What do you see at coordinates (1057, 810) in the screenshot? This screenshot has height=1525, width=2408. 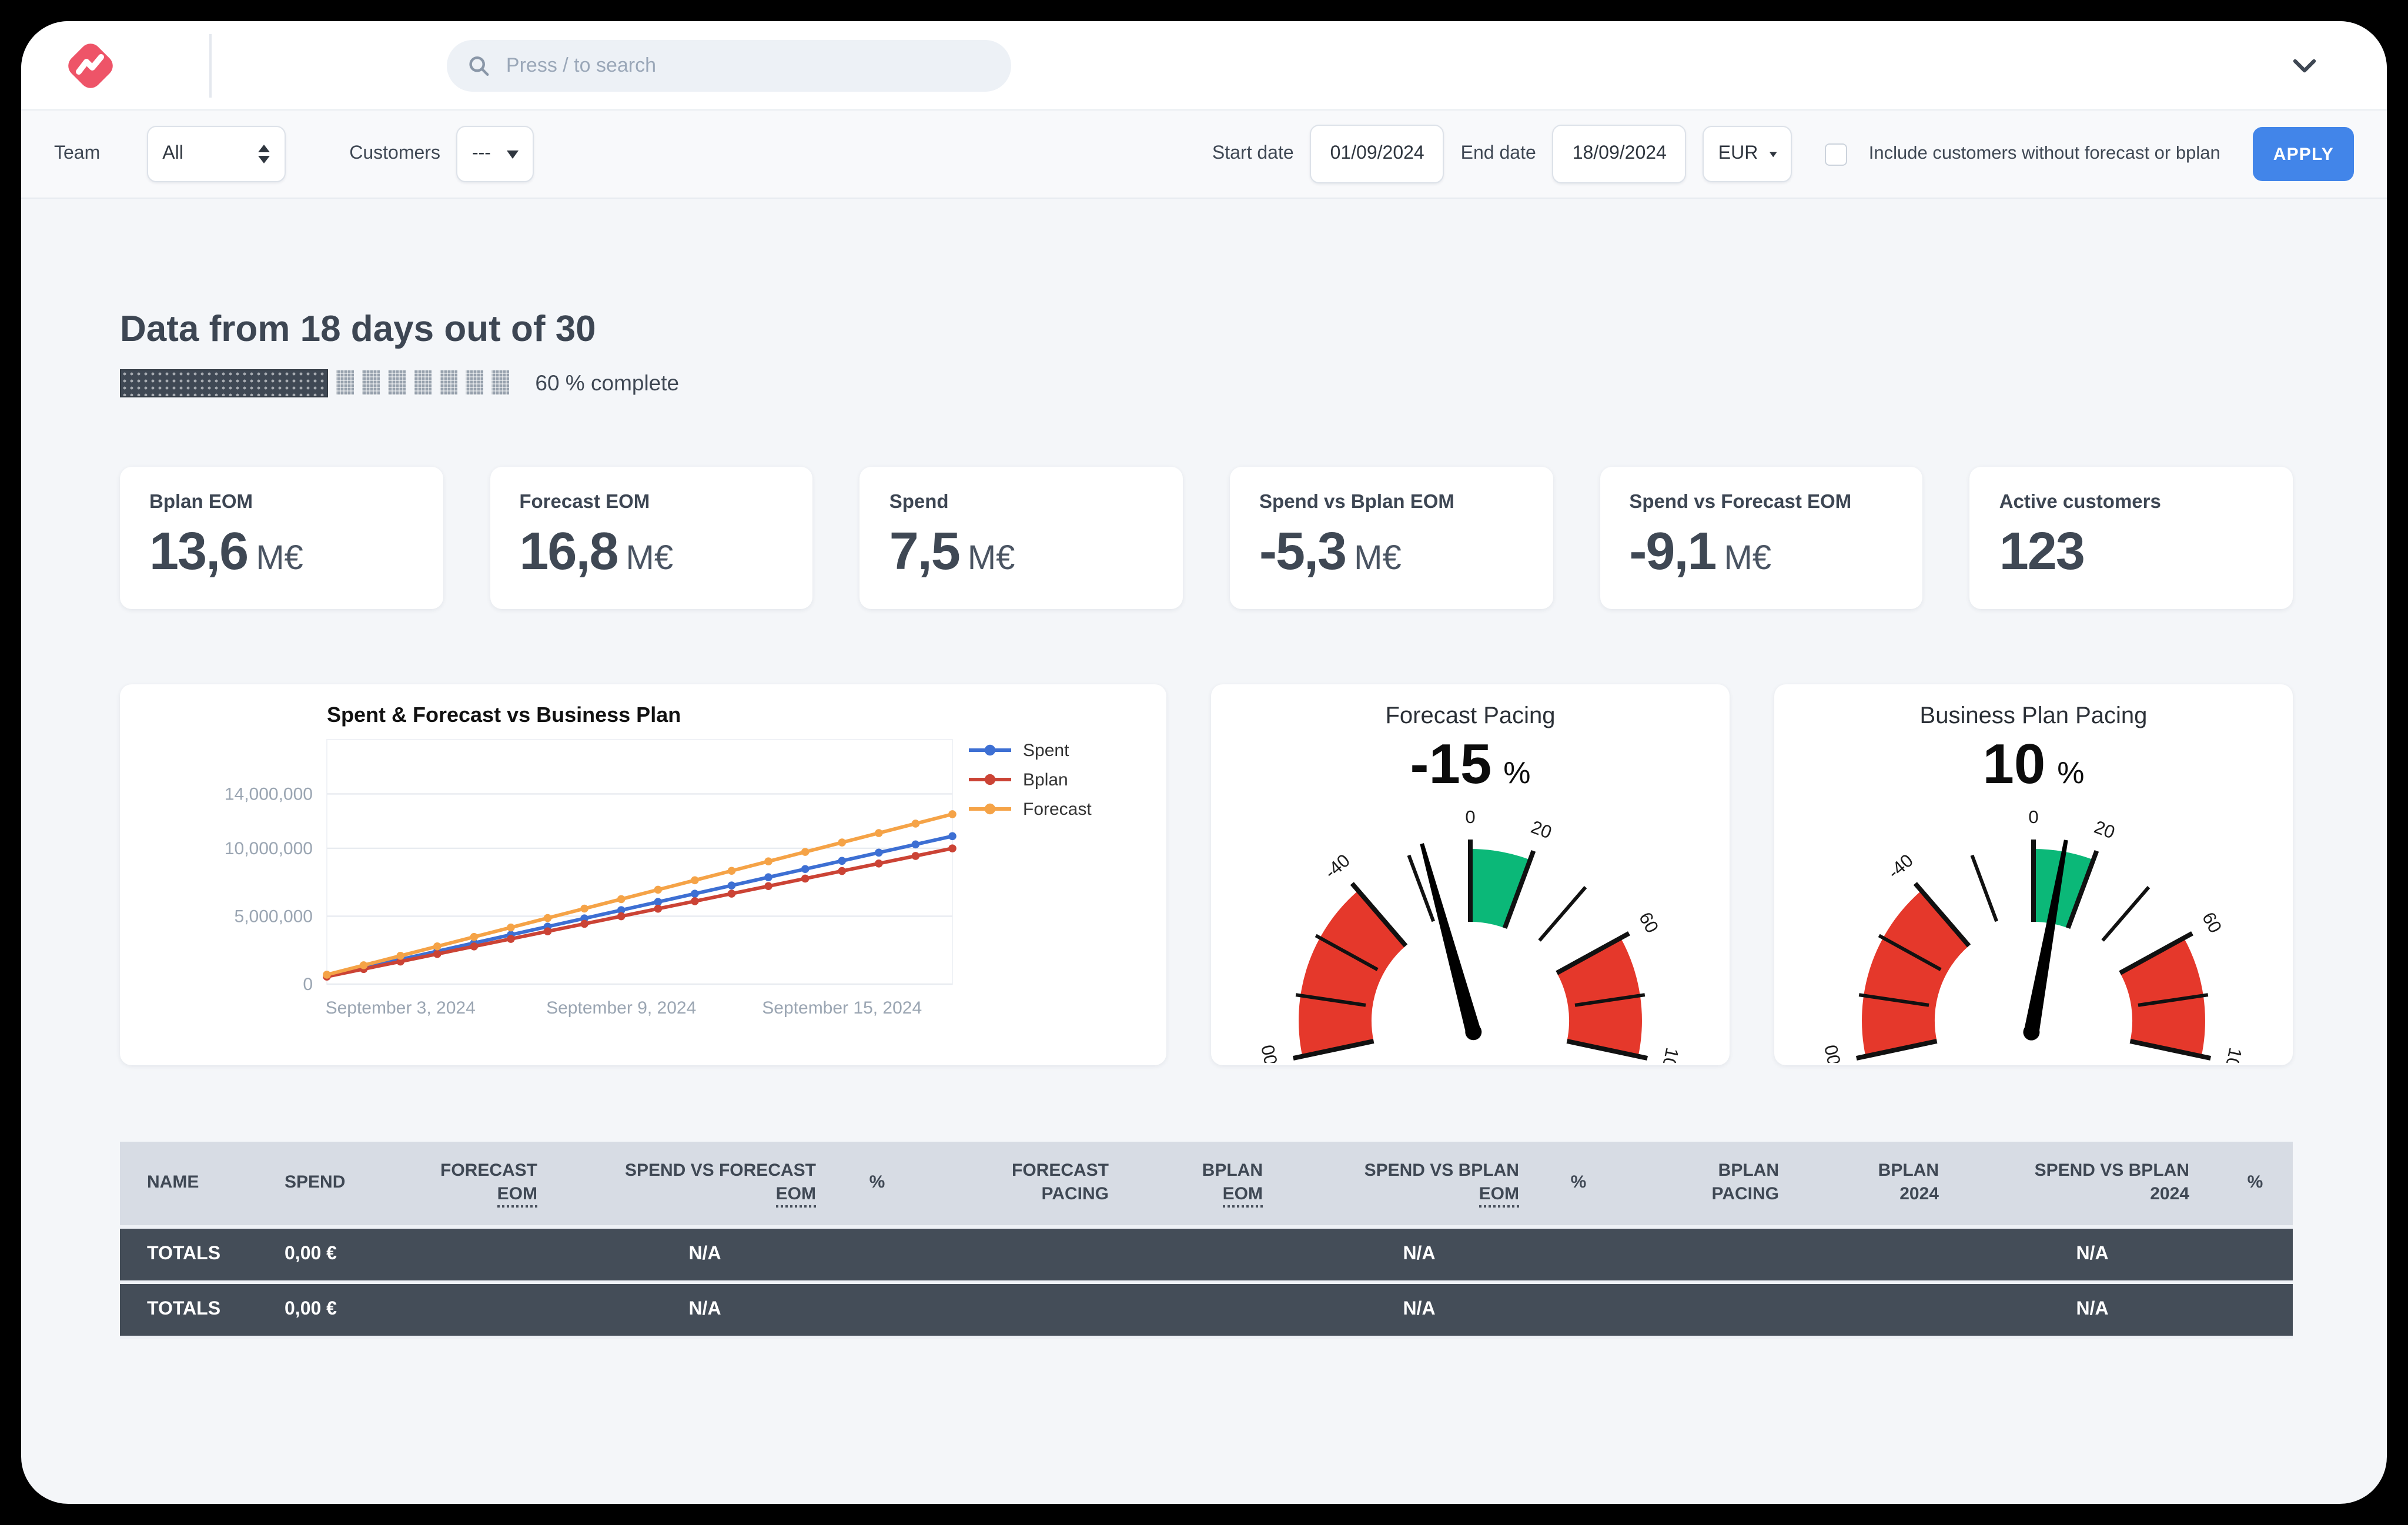 I see `svg-text: Forecast` at bounding box center [1057, 810].